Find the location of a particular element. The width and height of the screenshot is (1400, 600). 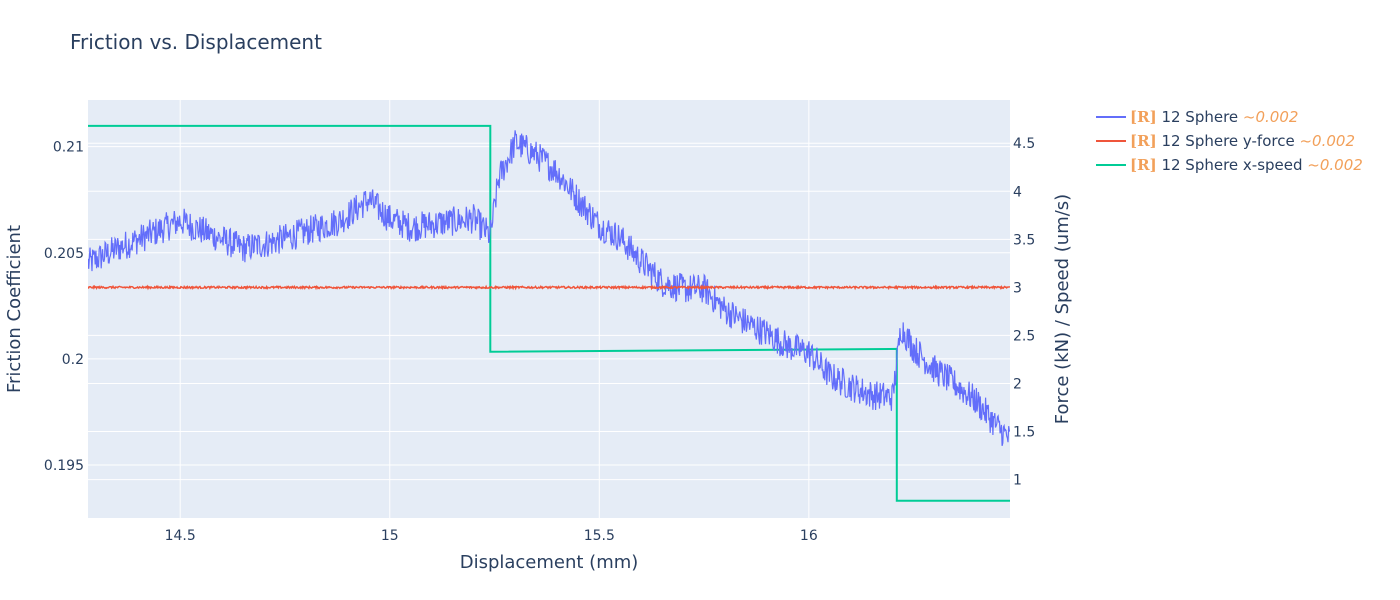

y2-tick-label: 4.5 is located at coordinates (1024, 144).